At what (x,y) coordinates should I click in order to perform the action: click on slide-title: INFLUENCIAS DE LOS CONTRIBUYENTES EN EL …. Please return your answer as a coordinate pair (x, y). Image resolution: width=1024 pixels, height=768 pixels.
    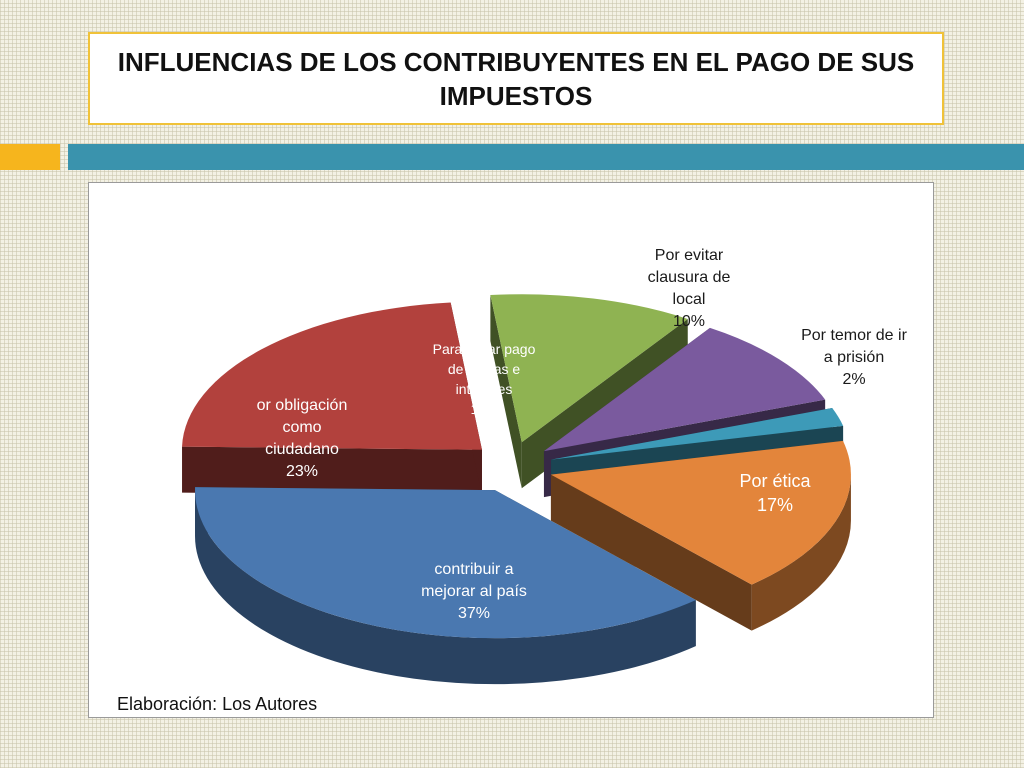
    Looking at the image, I should click on (516, 78).